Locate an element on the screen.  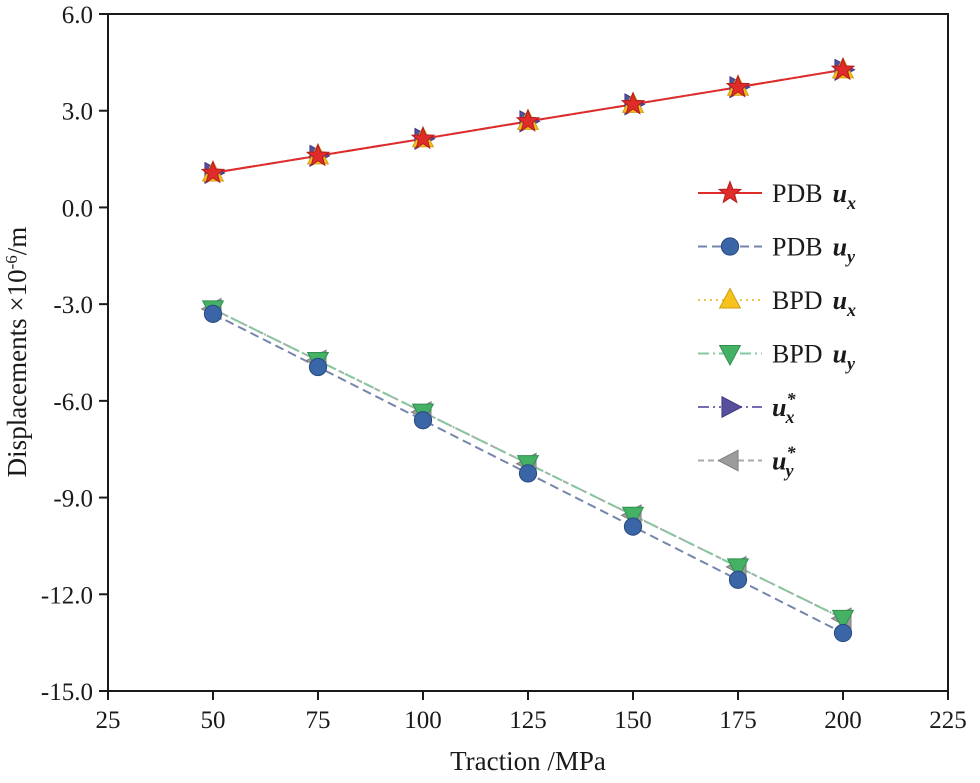
legend-entry-bpd-ux: BPD ux is located at coordinates (777, 303).